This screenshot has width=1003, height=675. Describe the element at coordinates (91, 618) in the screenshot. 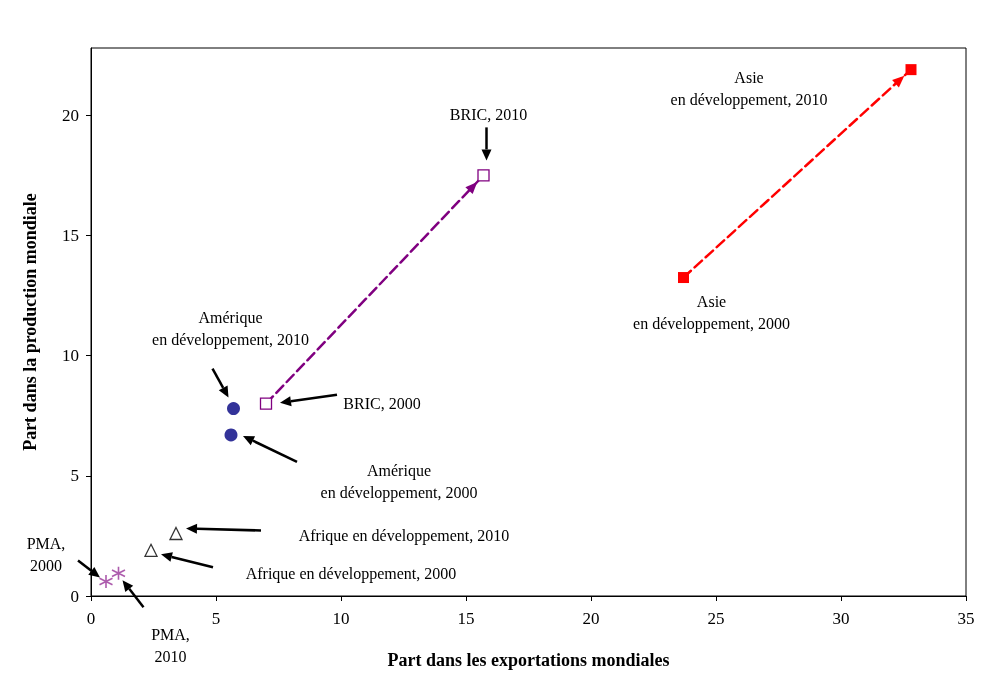

I see `x-tick-label: 0` at that location.